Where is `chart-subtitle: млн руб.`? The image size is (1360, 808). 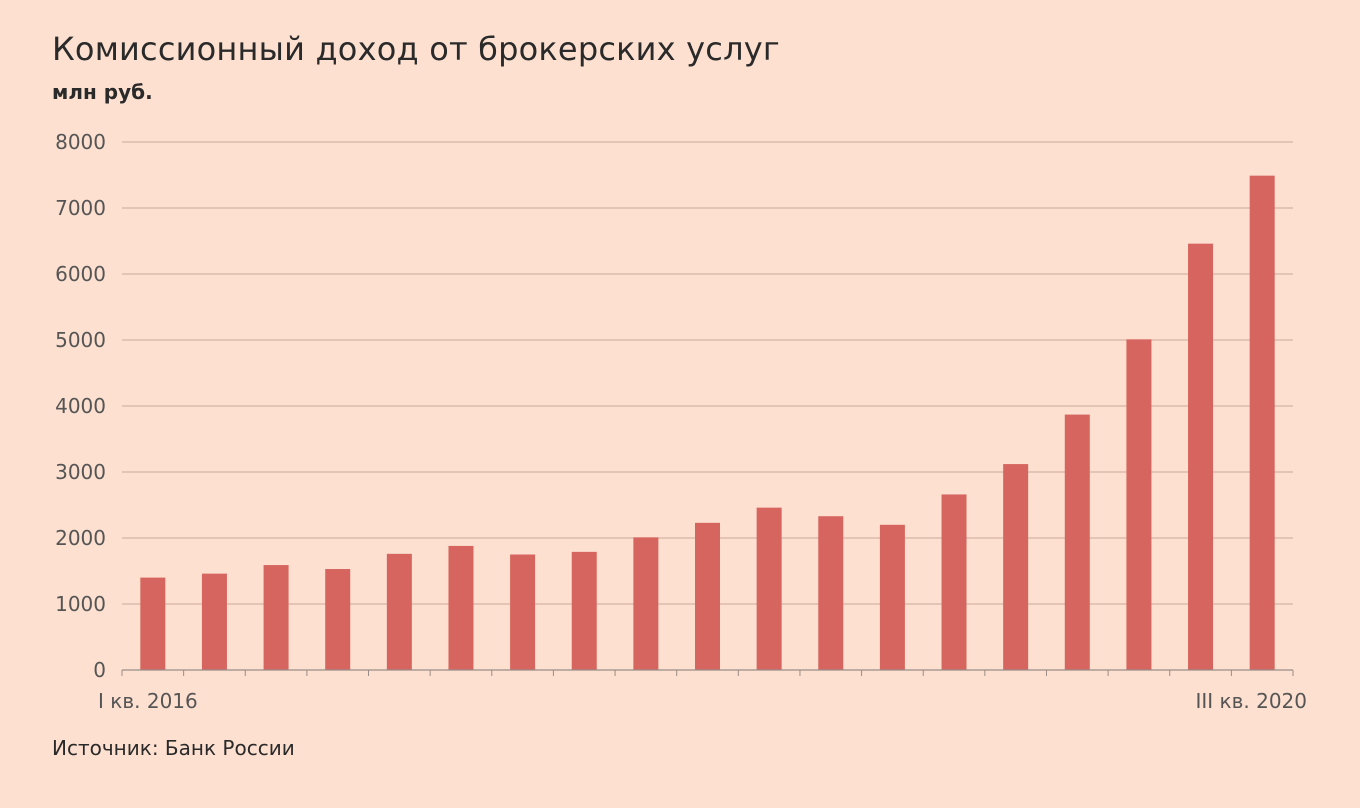 chart-subtitle: млн руб. is located at coordinates (102, 92).